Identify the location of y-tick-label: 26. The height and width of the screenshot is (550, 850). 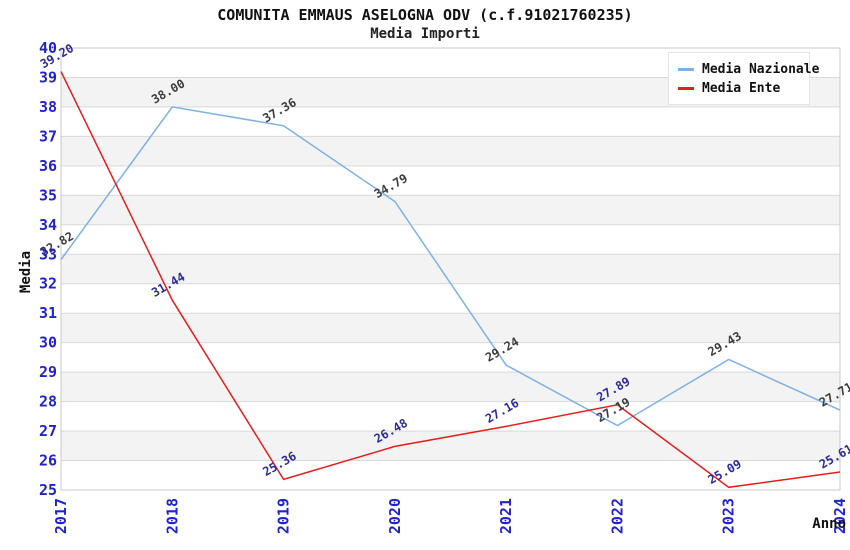
(48, 461).